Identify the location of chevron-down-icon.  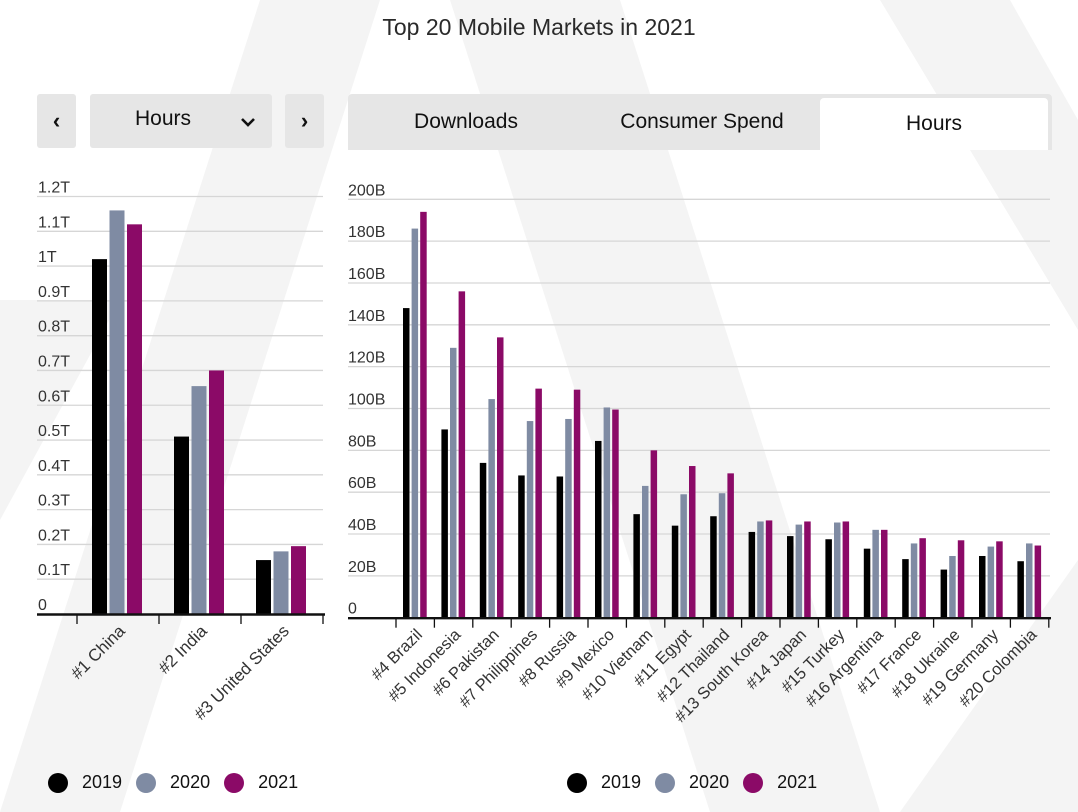
(248, 122).